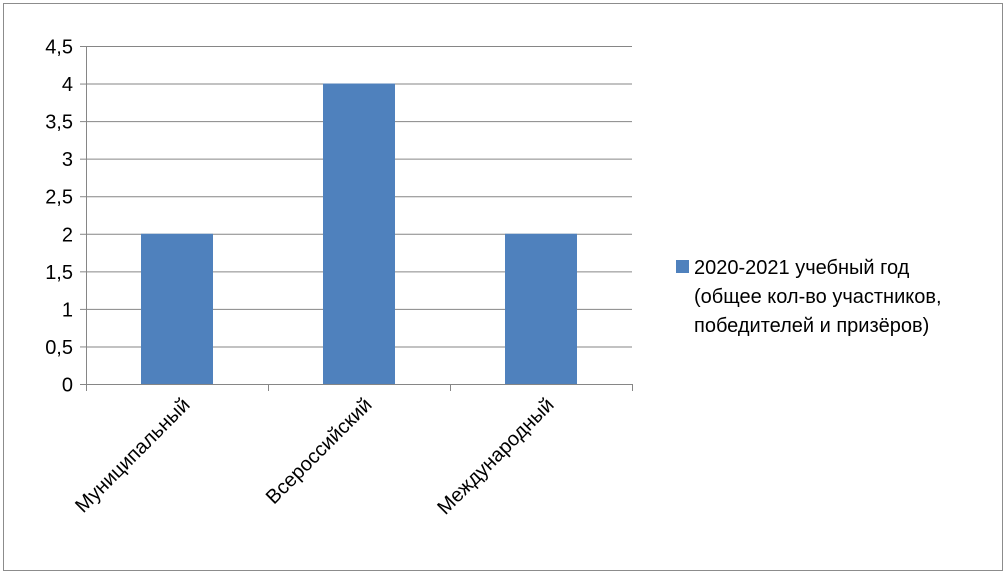 Image resolution: width=1008 pixels, height=575 pixels. What do you see at coordinates (67, 160) in the screenshot?
I see `y-axis-tick-label: 3` at bounding box center [67, 160].